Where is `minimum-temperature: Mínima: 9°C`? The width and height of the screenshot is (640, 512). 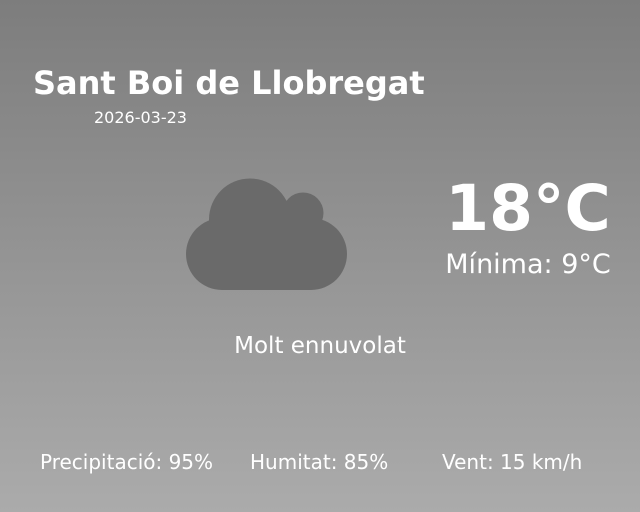
minimum-temperature: Mínima: 9°C is located at coordinates (528, 264).